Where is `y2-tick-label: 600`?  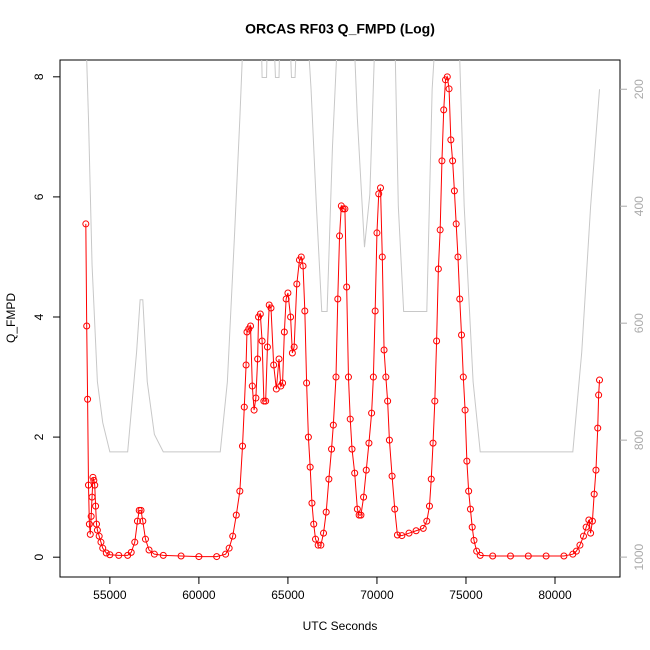 y2-tick-label: 600 is located at coordinates (639, 323).